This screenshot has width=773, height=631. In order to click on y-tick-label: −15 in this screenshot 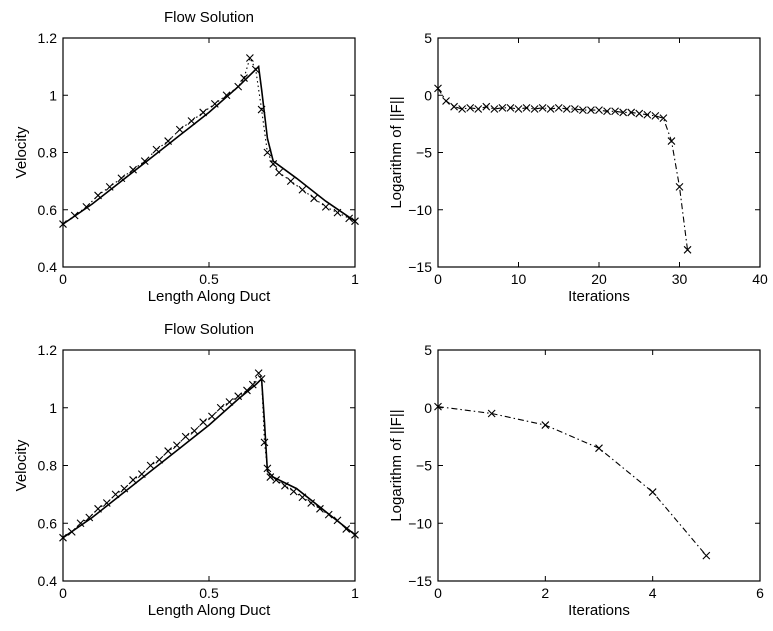, I will do `click(420, 581)`.